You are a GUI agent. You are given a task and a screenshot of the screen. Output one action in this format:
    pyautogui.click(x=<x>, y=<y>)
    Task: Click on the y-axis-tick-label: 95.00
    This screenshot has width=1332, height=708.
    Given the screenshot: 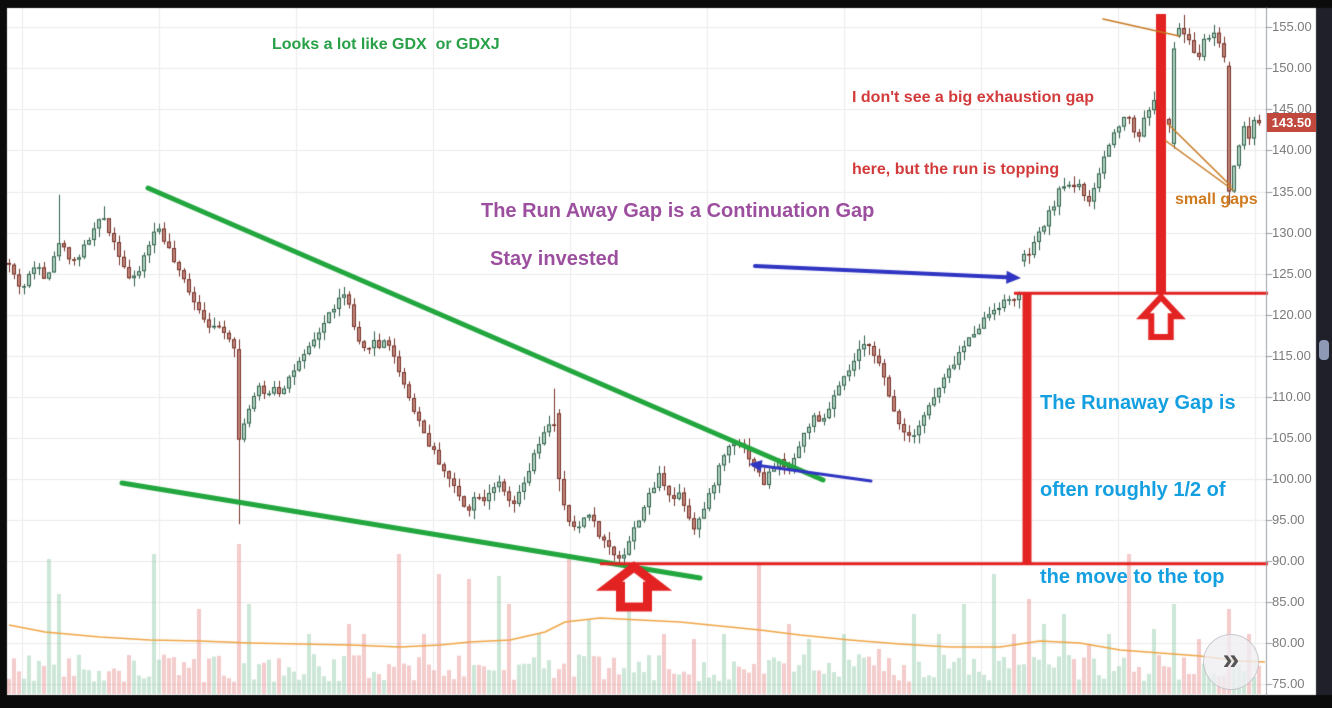 What is the action you would take?
    pyautogui.click(x=1288, y=520)
    